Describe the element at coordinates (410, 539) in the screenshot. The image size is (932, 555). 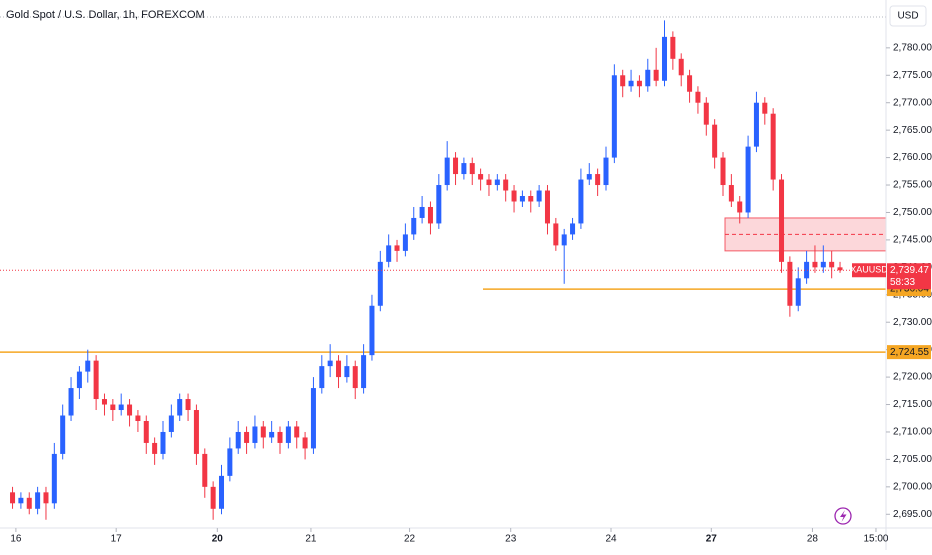
I see `x-tick-label: 22` at that location.